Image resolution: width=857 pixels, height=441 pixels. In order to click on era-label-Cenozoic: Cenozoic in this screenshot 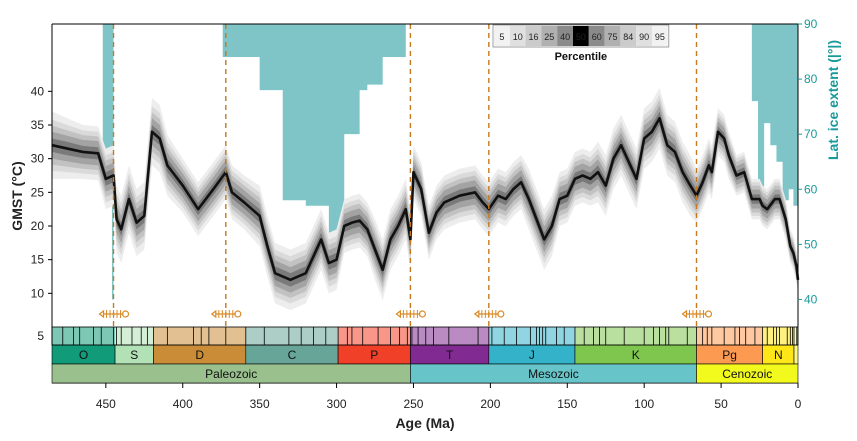, I will do `click(747, 374)`.